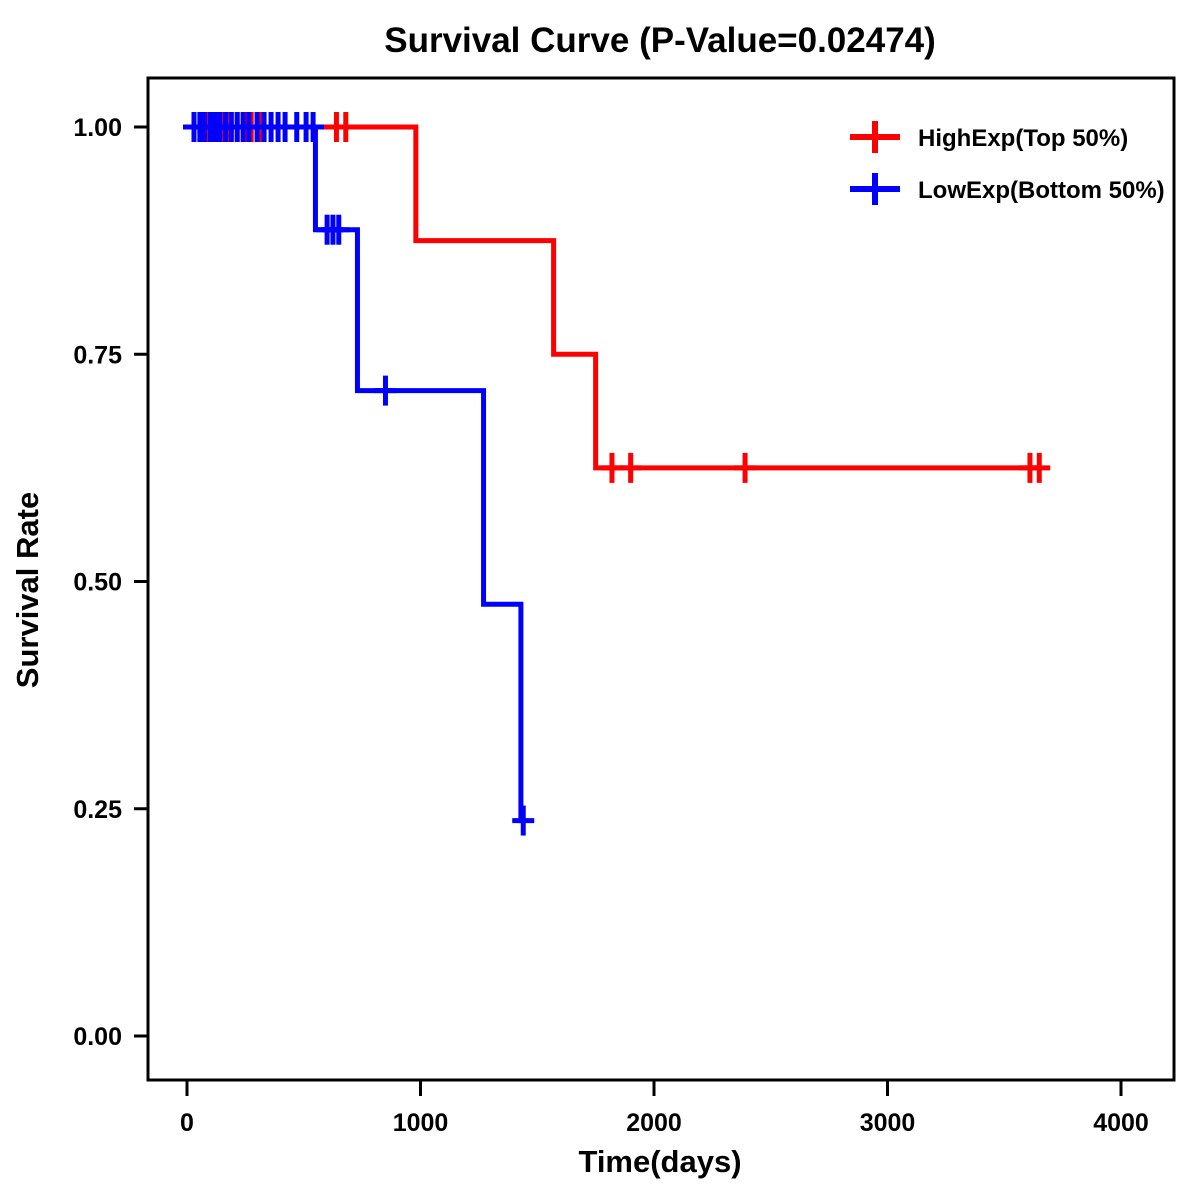 The image size is (1200, 1200). Describe the element at coordinates (888, 1123) in the screenshot. I see `x-tick-label: 3000` at that location.